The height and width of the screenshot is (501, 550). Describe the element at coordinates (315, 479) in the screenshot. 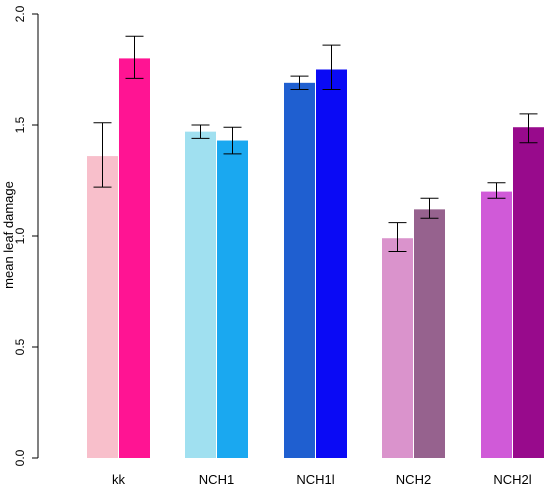

I see `x-tick-label: NCH1l` at that location.